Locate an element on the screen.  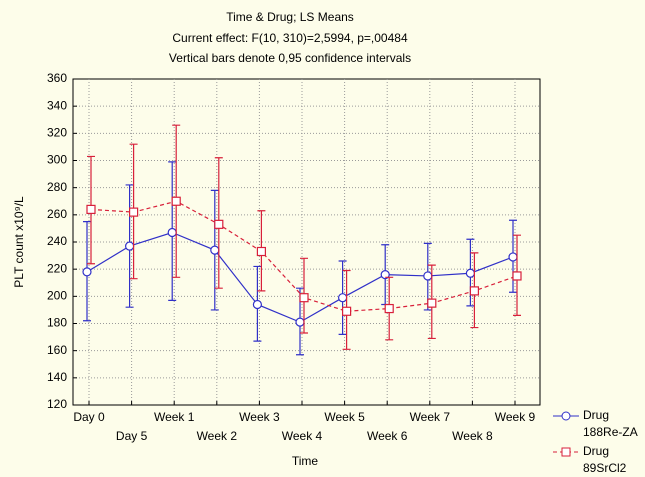
x-tick-label: Week 6 is located at coordinates (387, 436).